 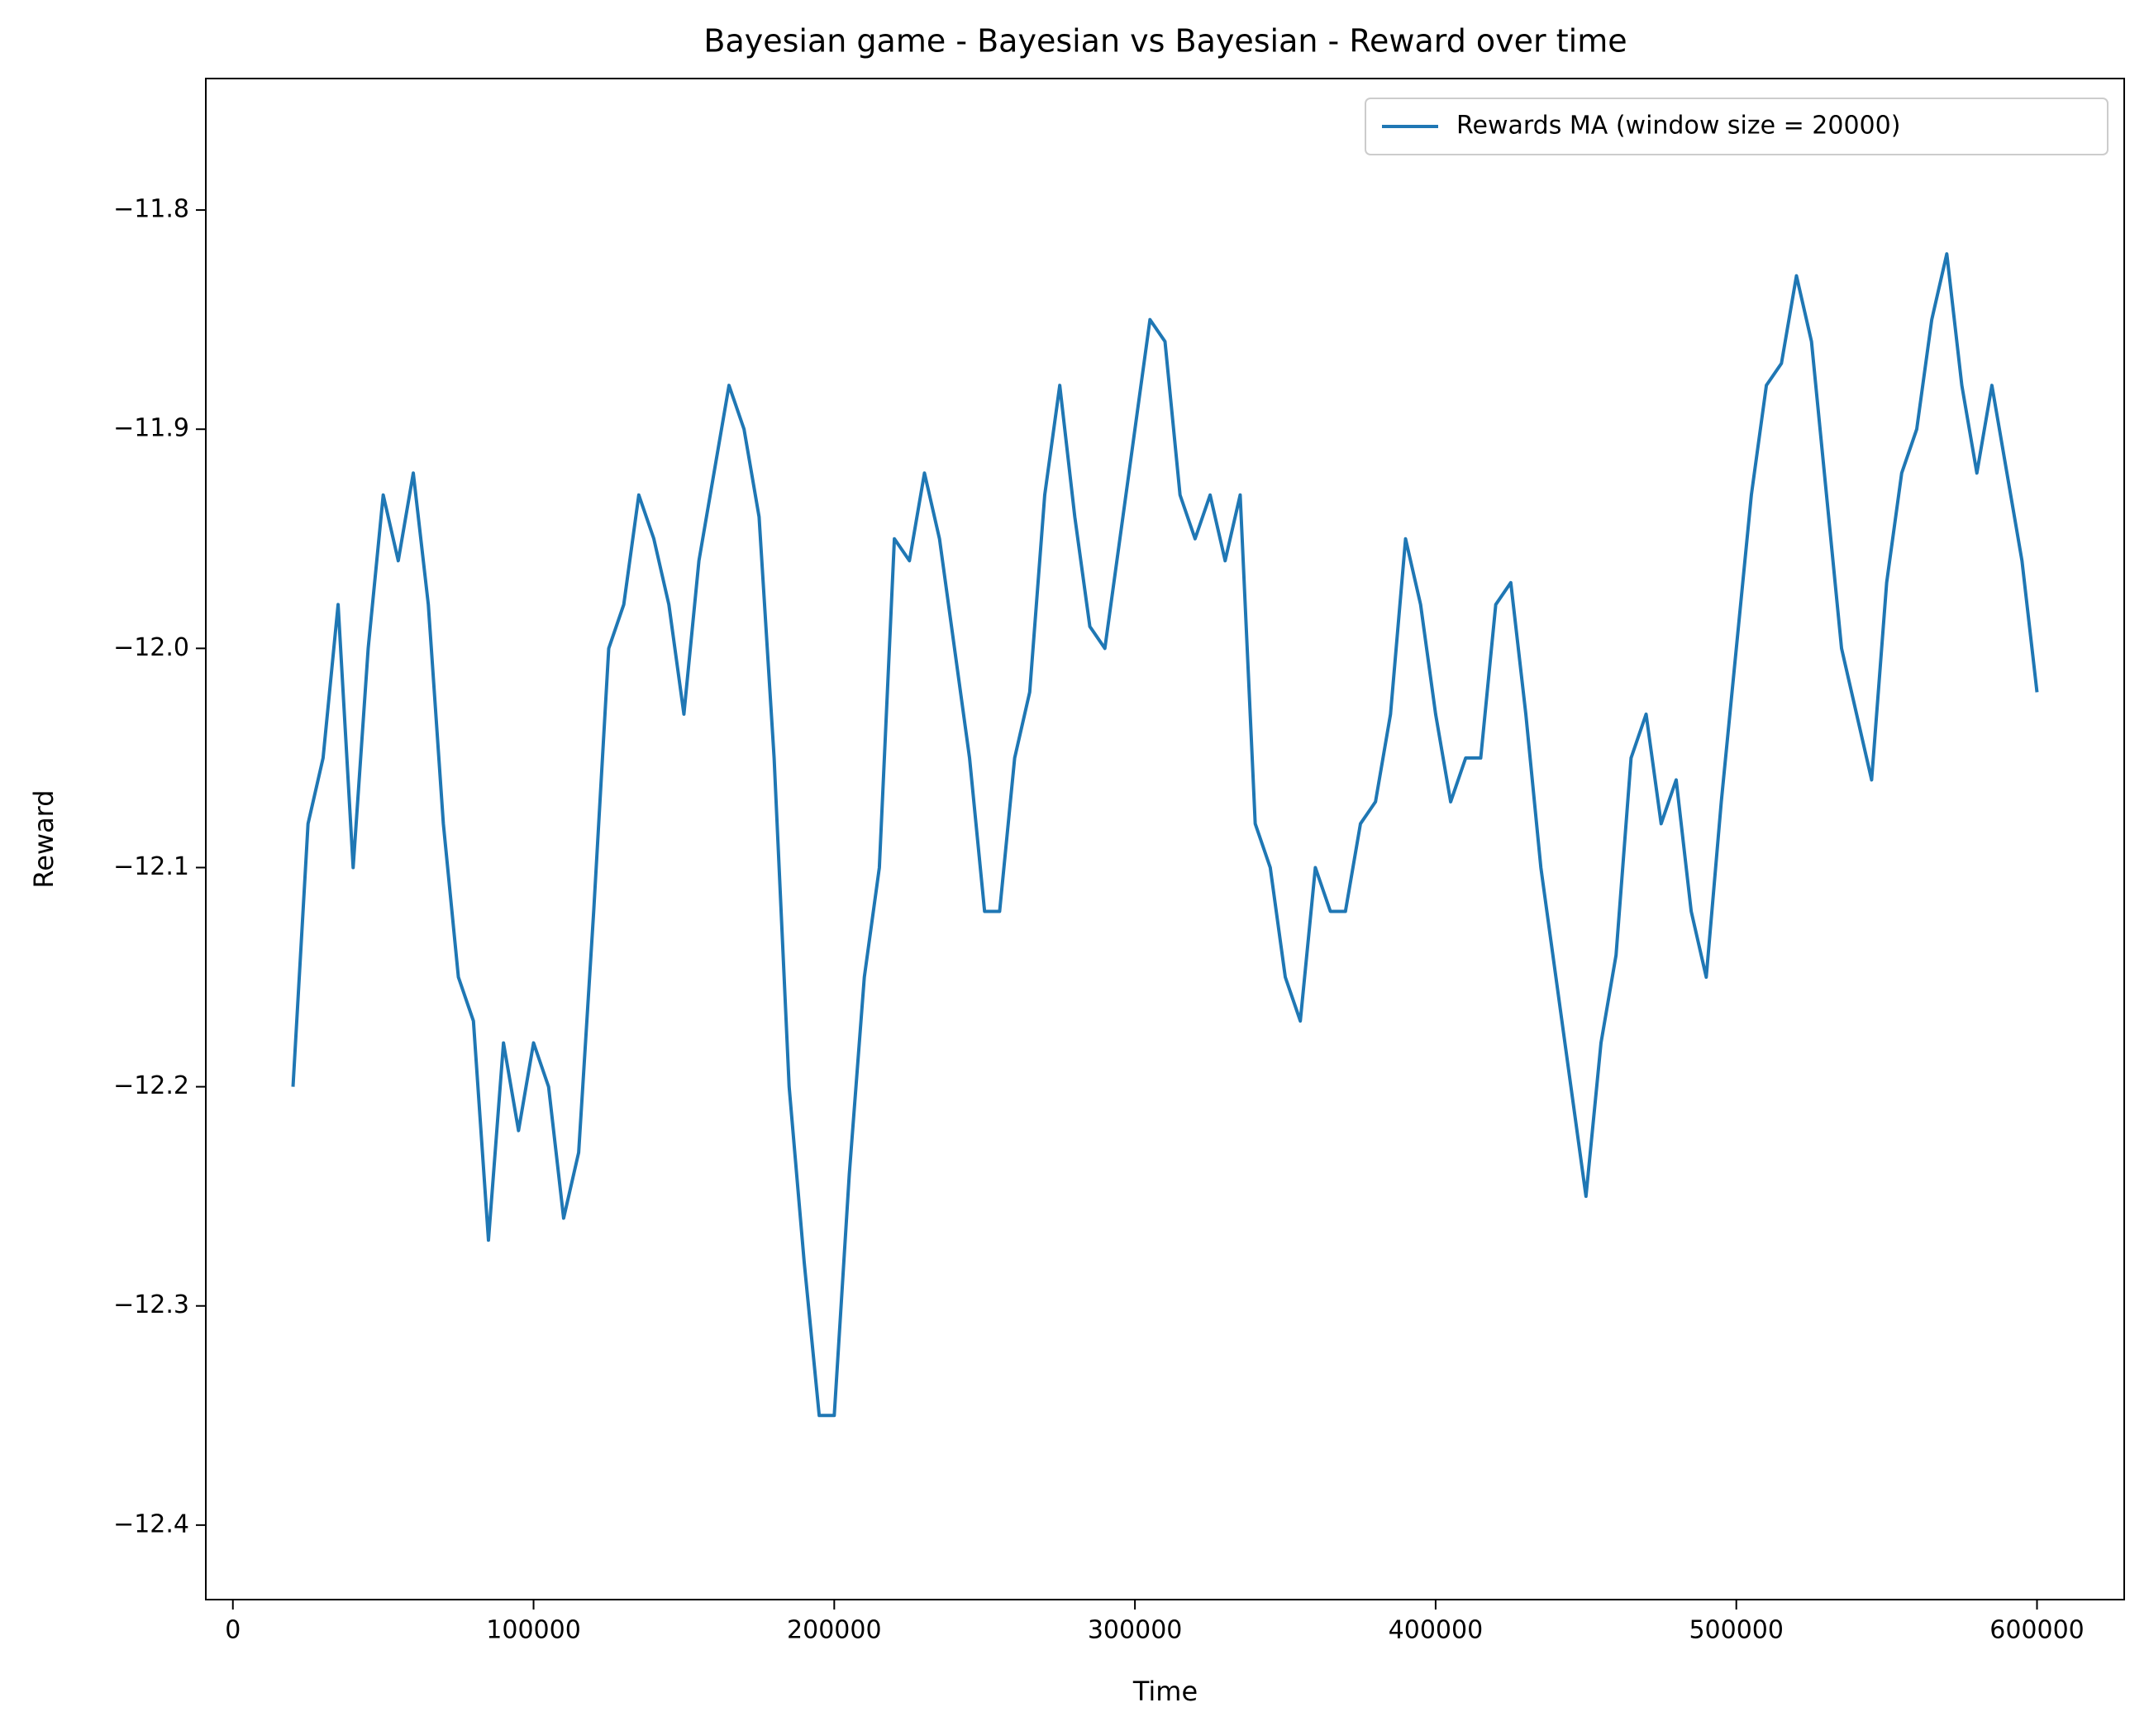 What do you see at coordinates (1736, 1630) in the screenshot?
I see `x-tick-label: 500000` at bounding box center [1736, 1630].